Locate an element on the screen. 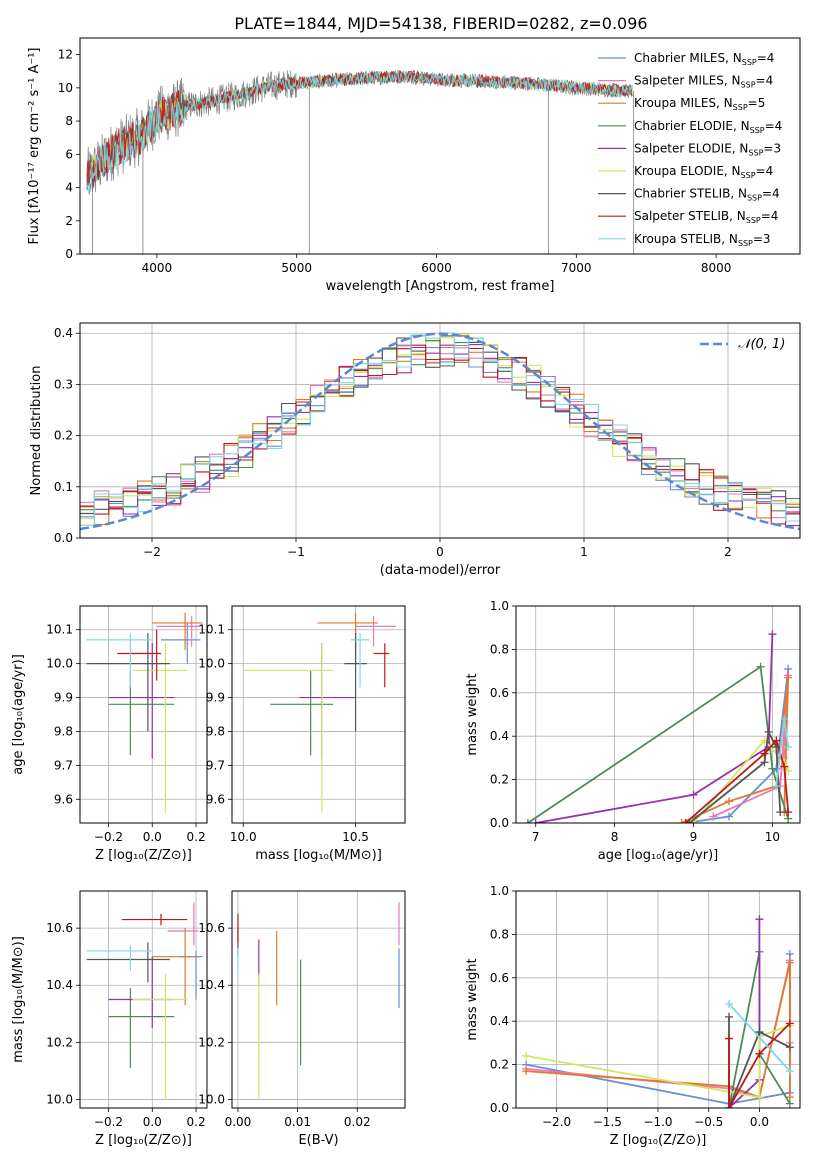 This screenshot has height=1170, width=819. y-tick-label: 10 is located at coordinates (65, 88).